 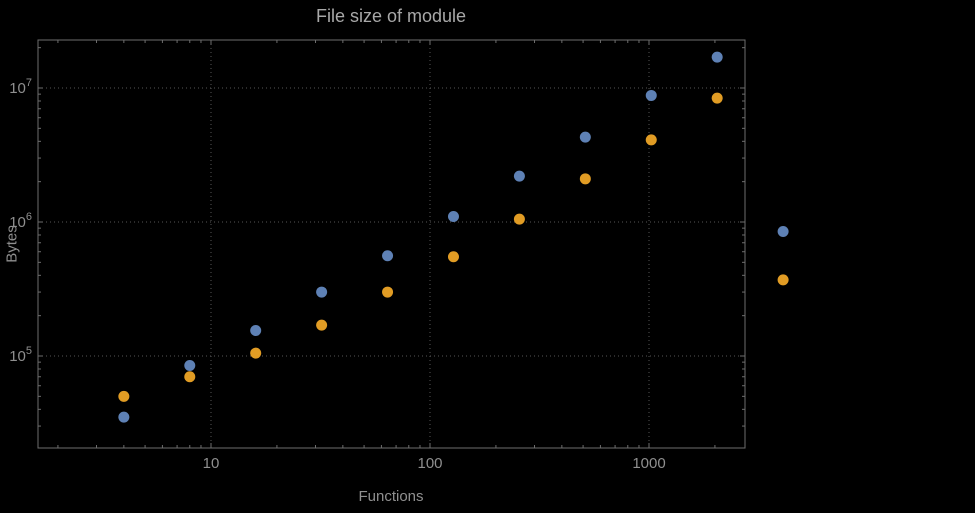 I want to click on y-tick-label: 10⁷, so click(x=20, y=87).